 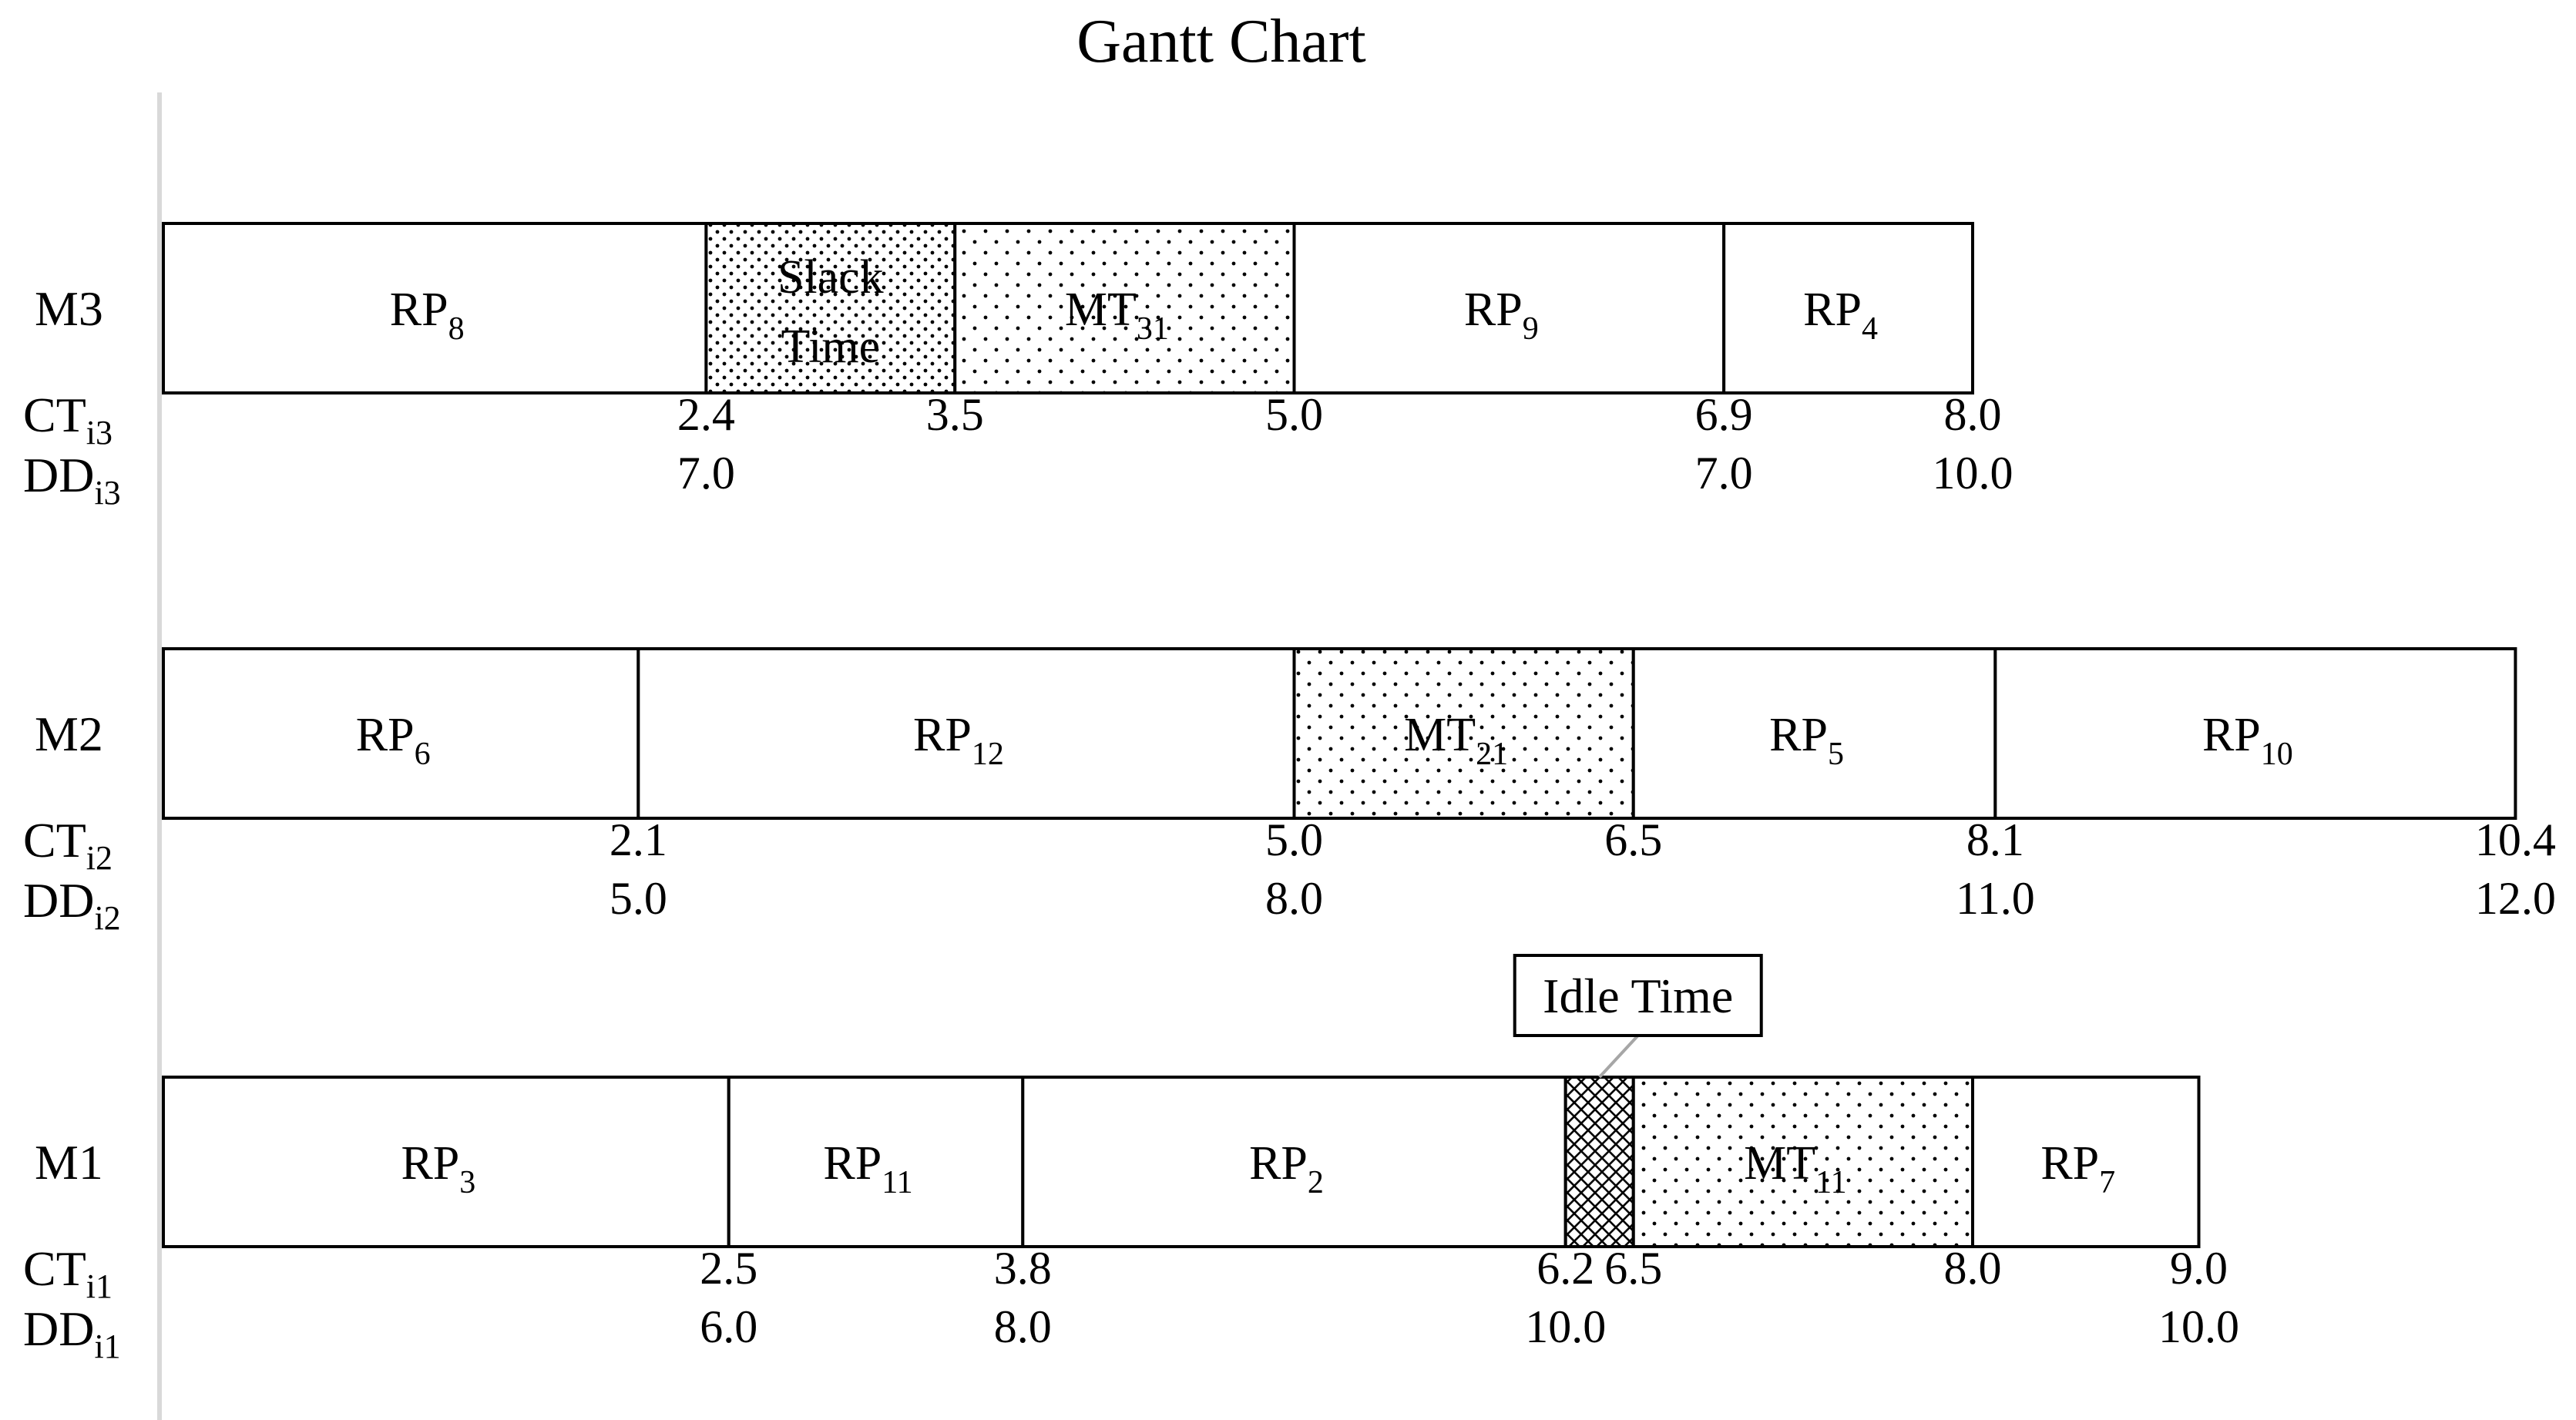 I want to click on idle-time-block, so click(x=1599, y=1162).